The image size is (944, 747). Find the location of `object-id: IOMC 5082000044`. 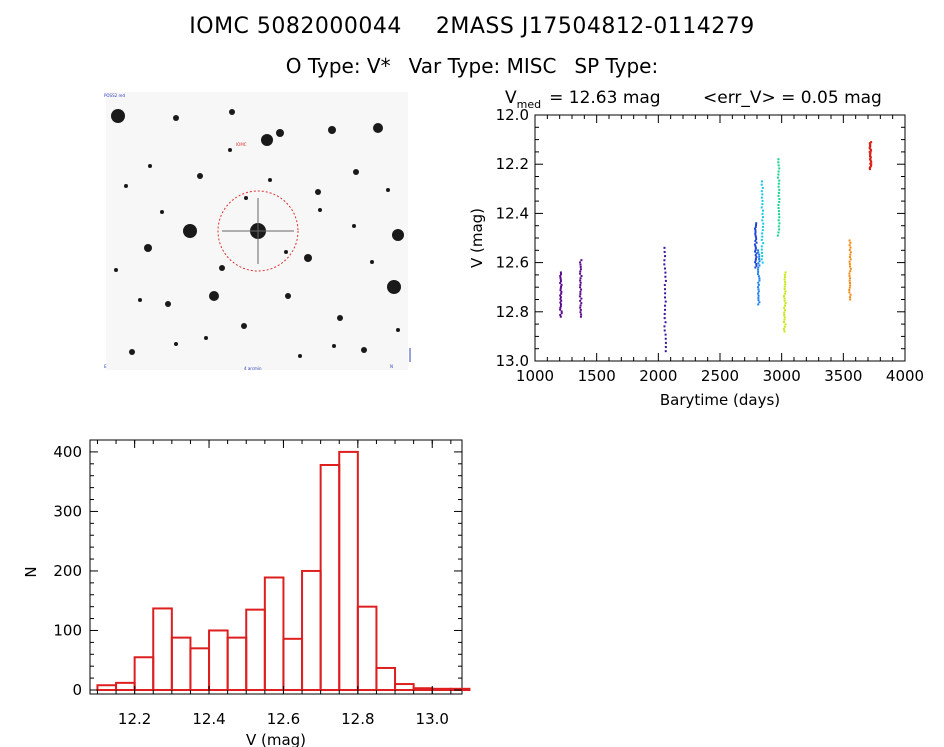

object-id: IOMC 5082000044 is located at coordinates (295, 26).